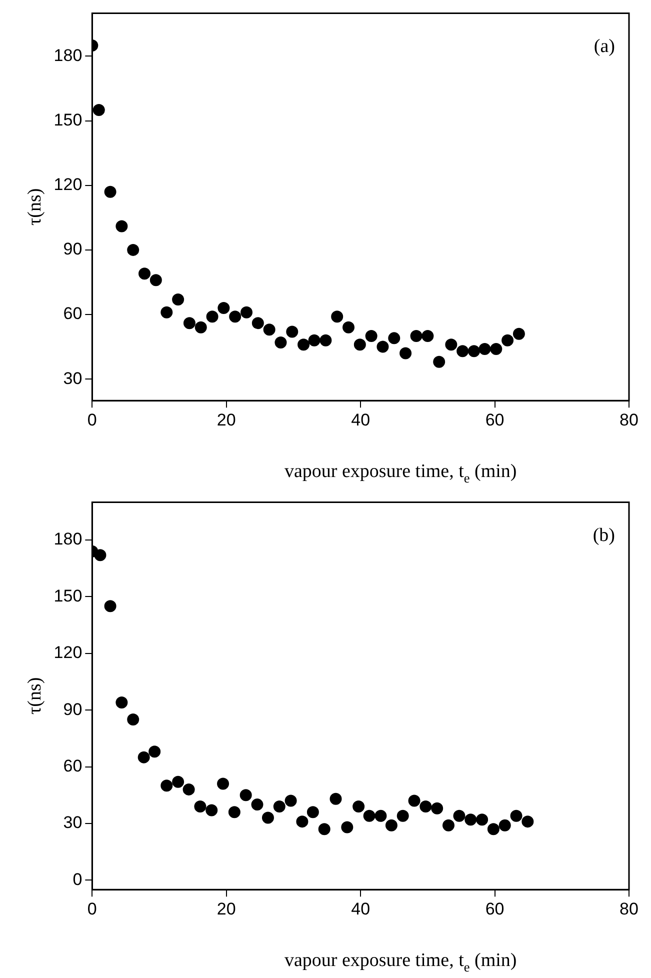 The height and width of the screenshot is (978, 651). What do you see at coordinates (603, 535) in the screenshot?
I see `annotation: (b)` at bounding box center [603, 535].